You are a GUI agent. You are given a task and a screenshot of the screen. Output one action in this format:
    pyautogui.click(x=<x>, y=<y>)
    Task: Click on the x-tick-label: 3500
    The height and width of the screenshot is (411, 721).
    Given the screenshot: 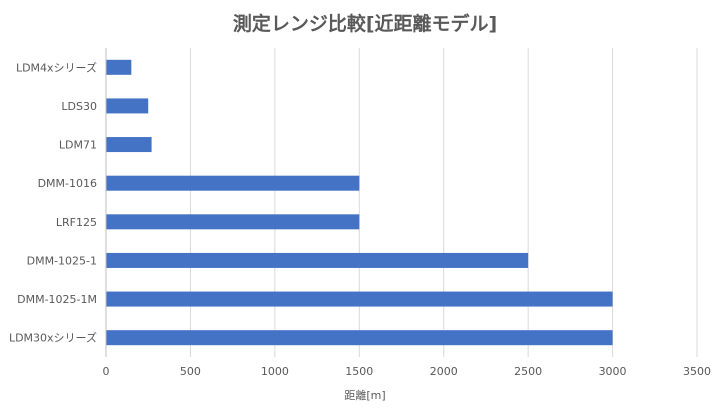 What is the action you would take?
    pyautogui.click(x=697, y=371)
    